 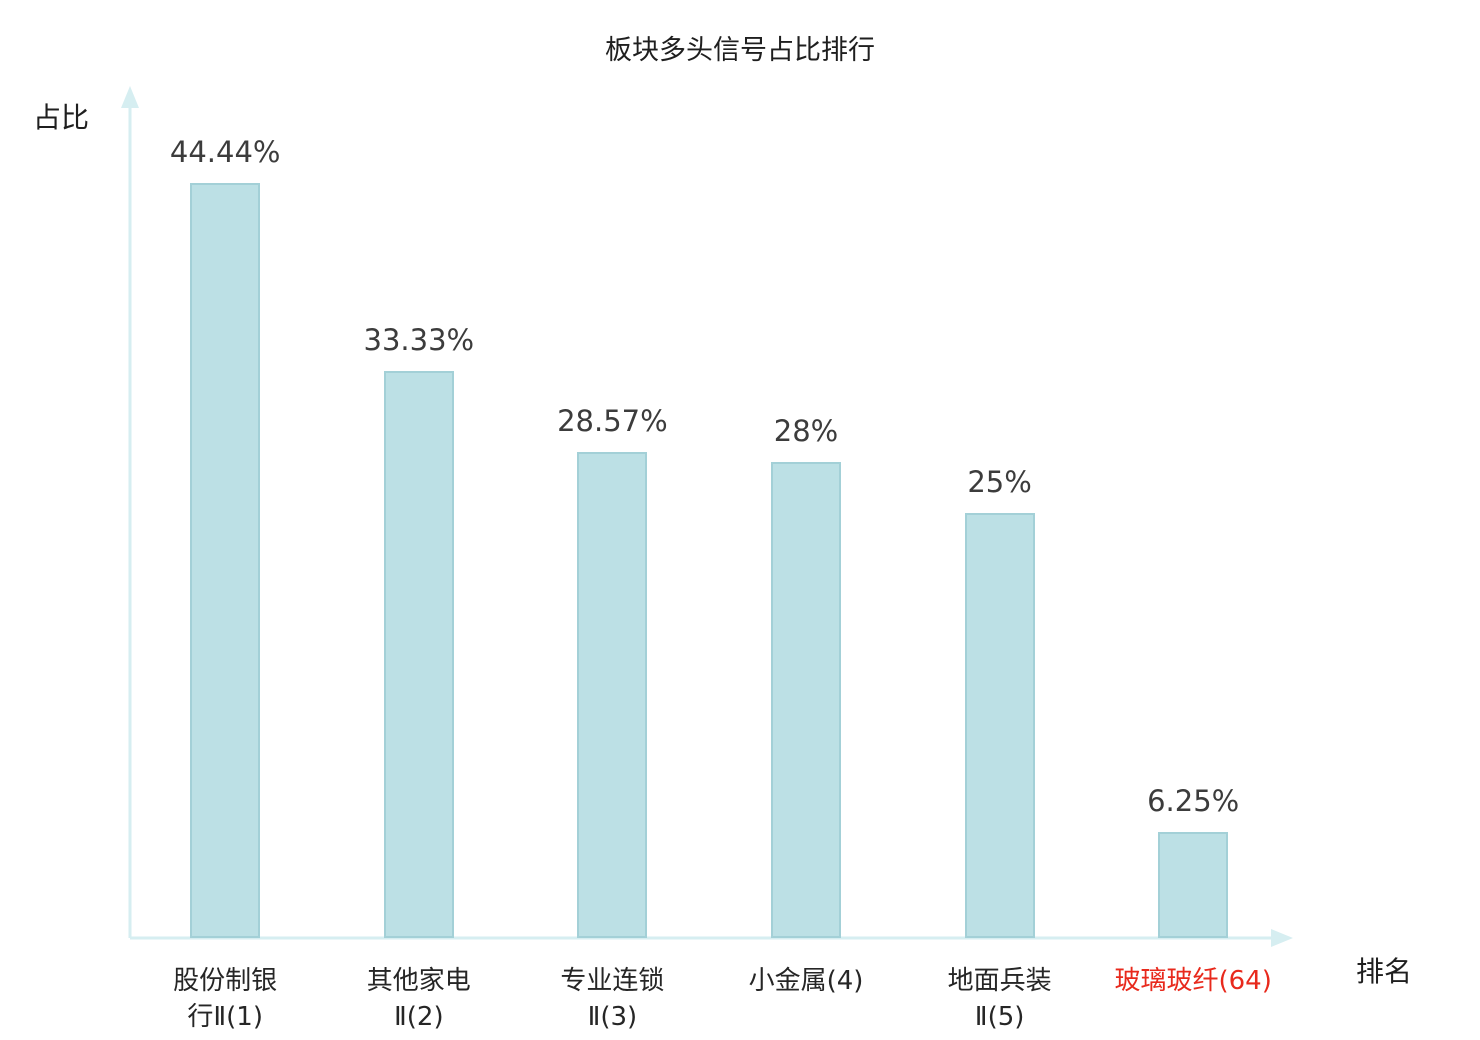 I want to click on category-label-line: 其他家电, so click(x=418, y=981).